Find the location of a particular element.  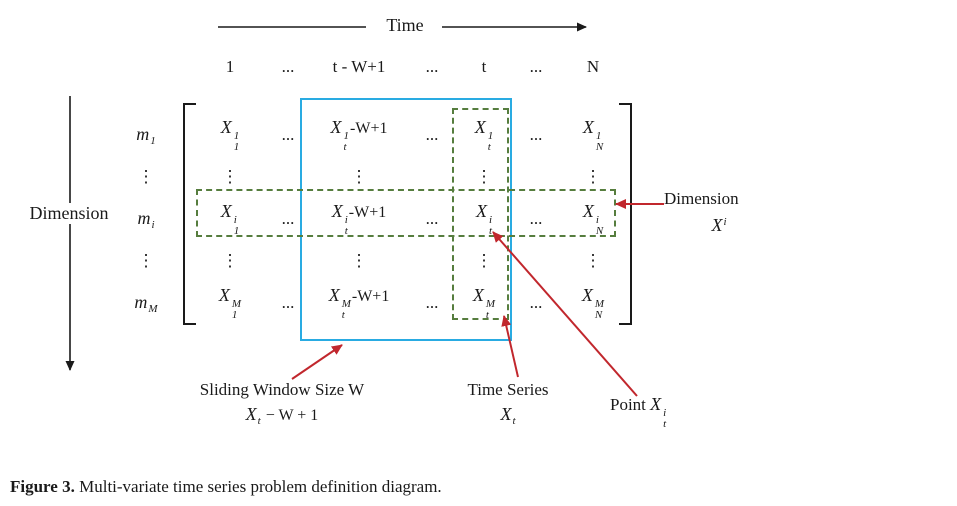

time-series-column-highlight is located at coordinates (480, 214).